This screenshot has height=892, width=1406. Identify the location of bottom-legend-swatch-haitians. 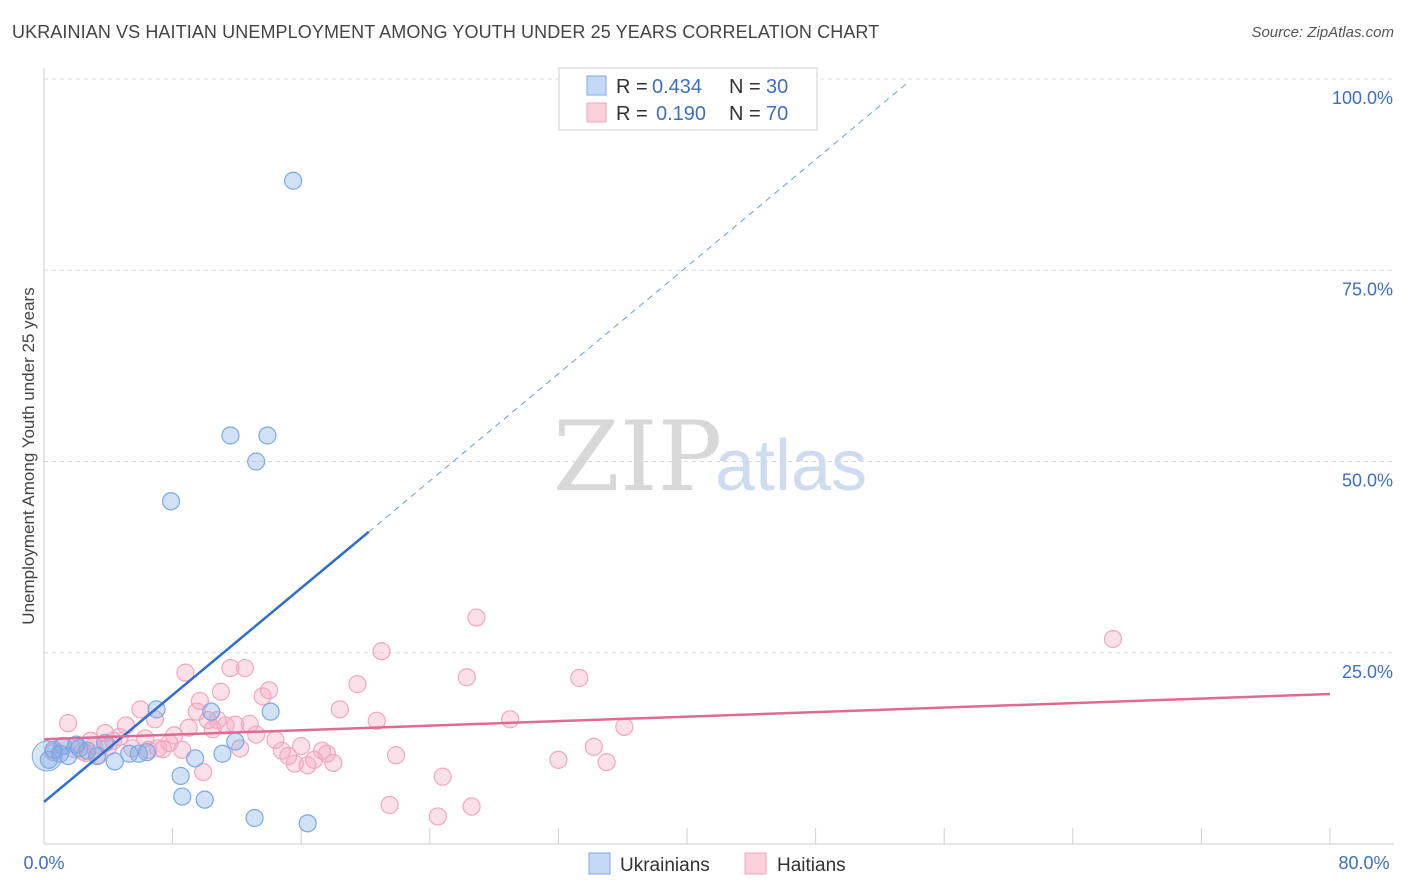
(755, 863).